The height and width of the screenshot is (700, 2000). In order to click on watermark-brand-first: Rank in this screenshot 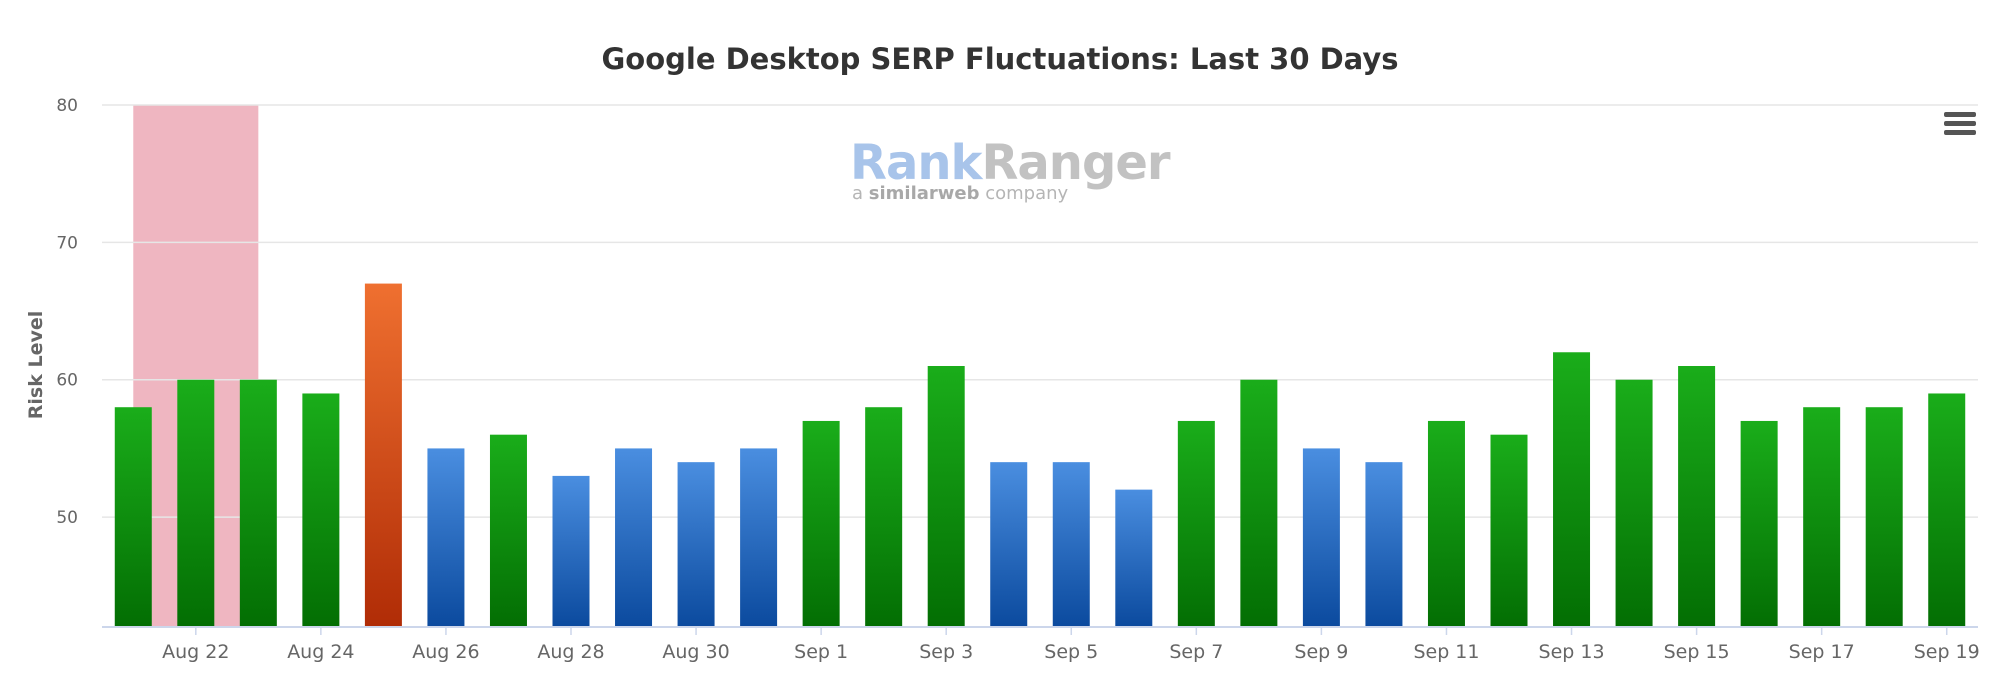, I will do `click(916, 163)`.